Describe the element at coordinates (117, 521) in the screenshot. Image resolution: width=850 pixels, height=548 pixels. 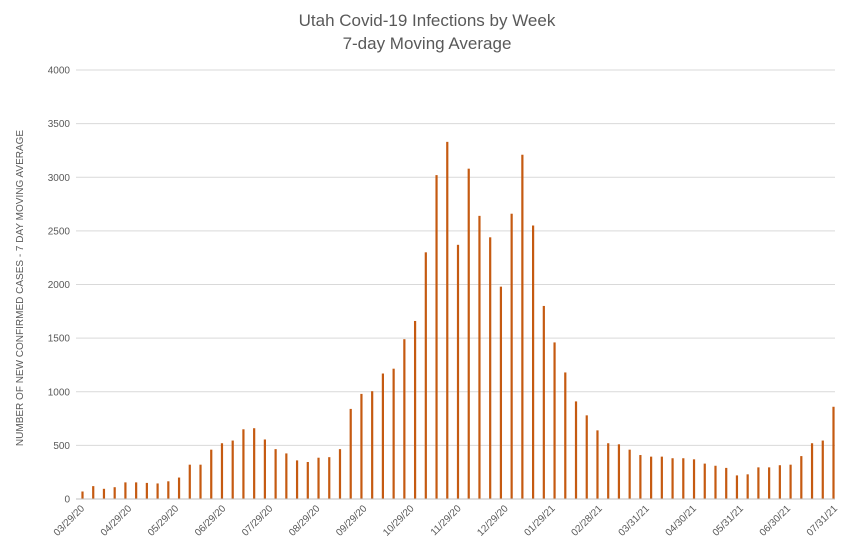
I see `x-tick-label: 04/29/20` at that location.